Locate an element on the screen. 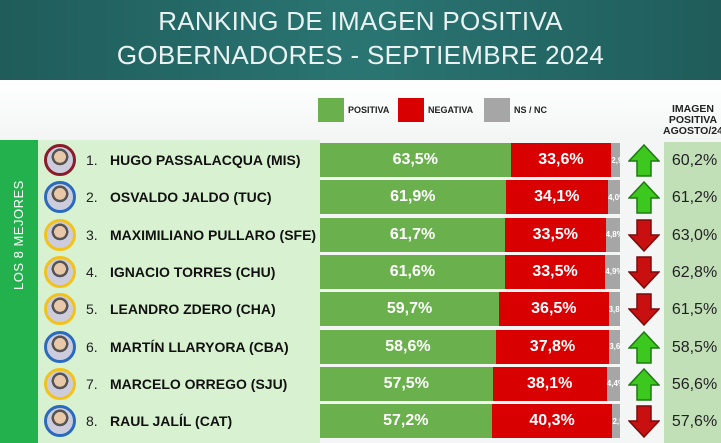 The width and height of the screenshot is (721, 443). rank: 3. is located at coordinates (92, 234).